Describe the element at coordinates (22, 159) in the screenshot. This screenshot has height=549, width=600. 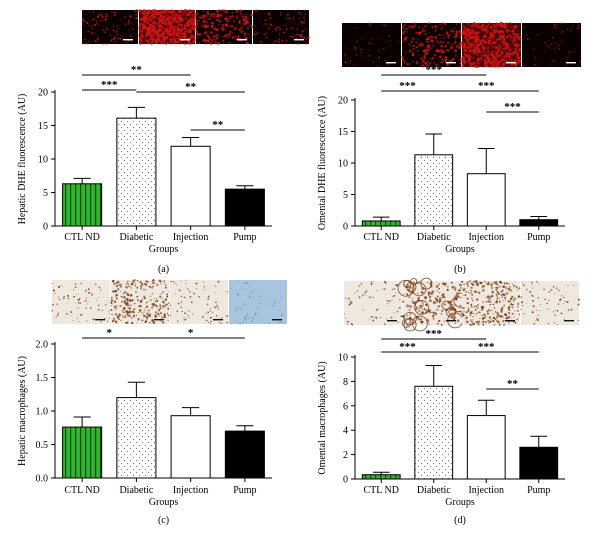
I see `y-axis-label: Hepatic DHE fluorescence (AU)` at that location.